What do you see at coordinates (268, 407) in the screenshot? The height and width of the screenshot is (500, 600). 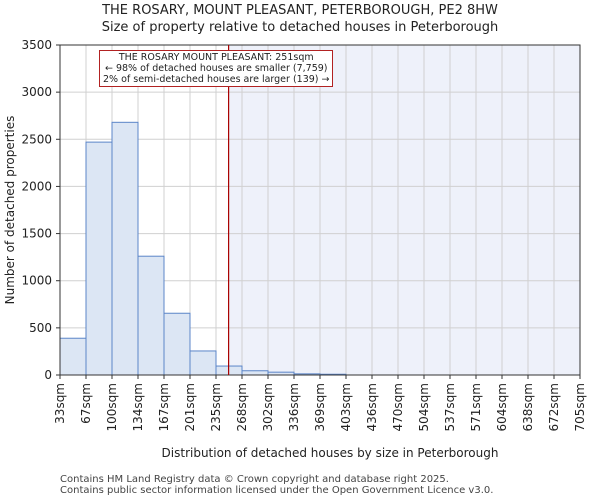 I see `x-tick-label: 302sqm` at bounding box center [268, 407].